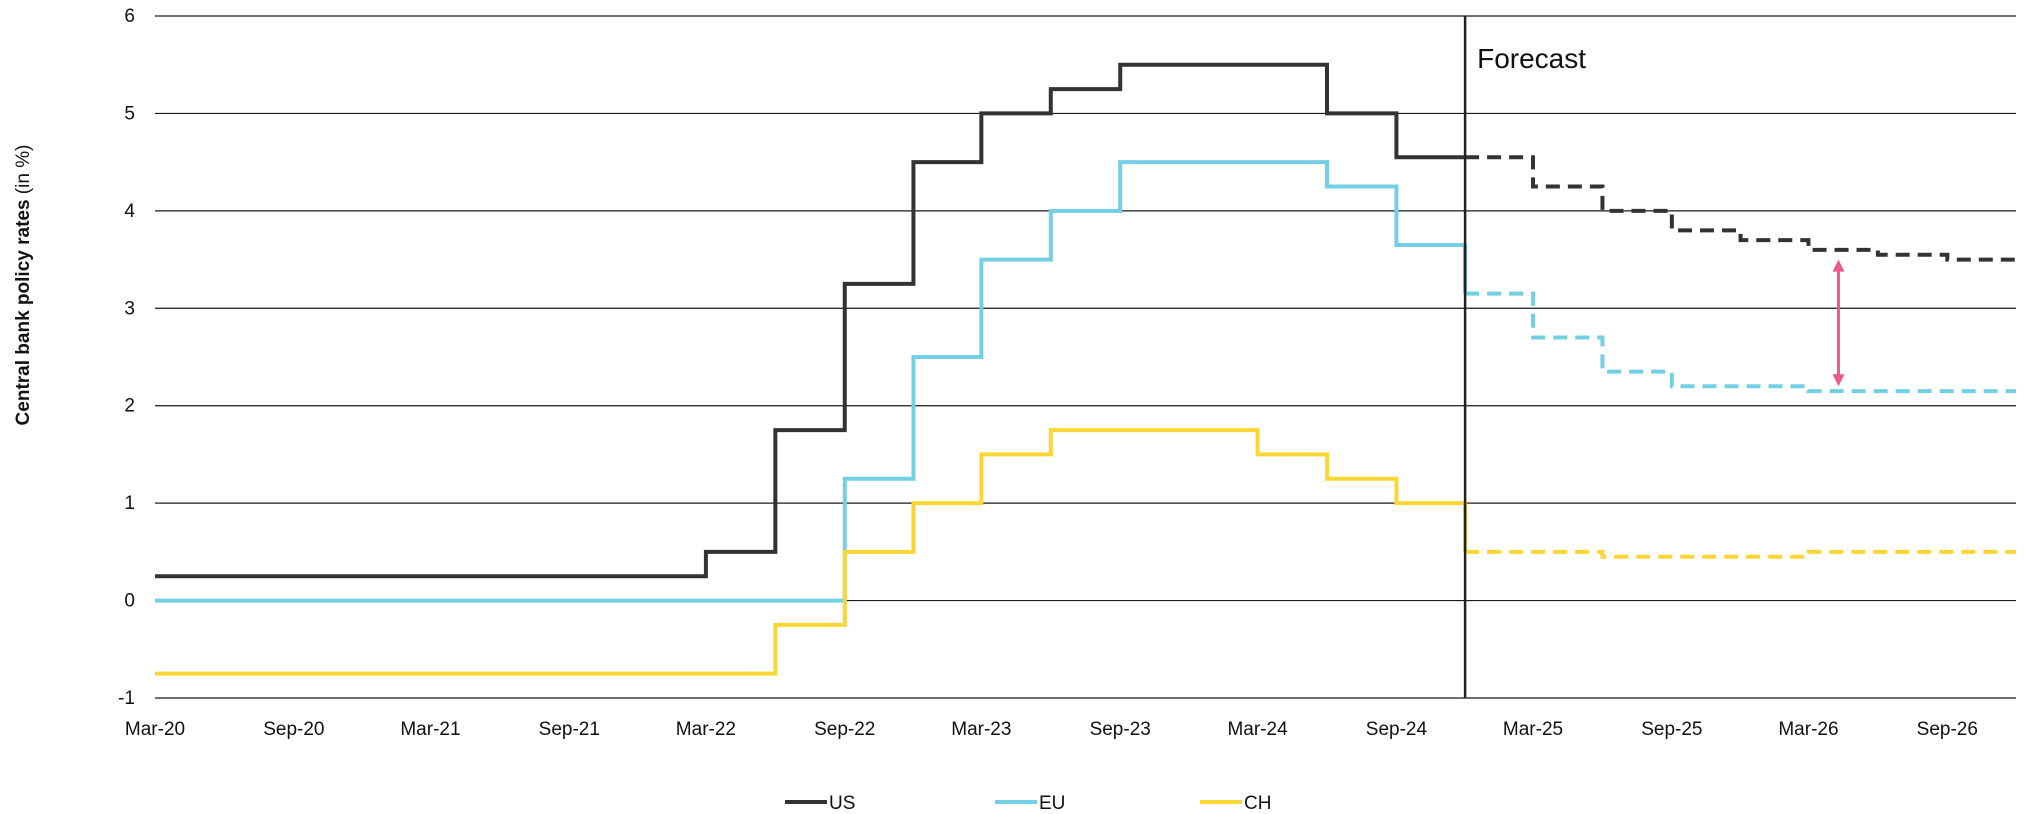 The width and height of the screenshot is (2024, 814). I want to click on y-tick-label: -1, so click(126, 698).